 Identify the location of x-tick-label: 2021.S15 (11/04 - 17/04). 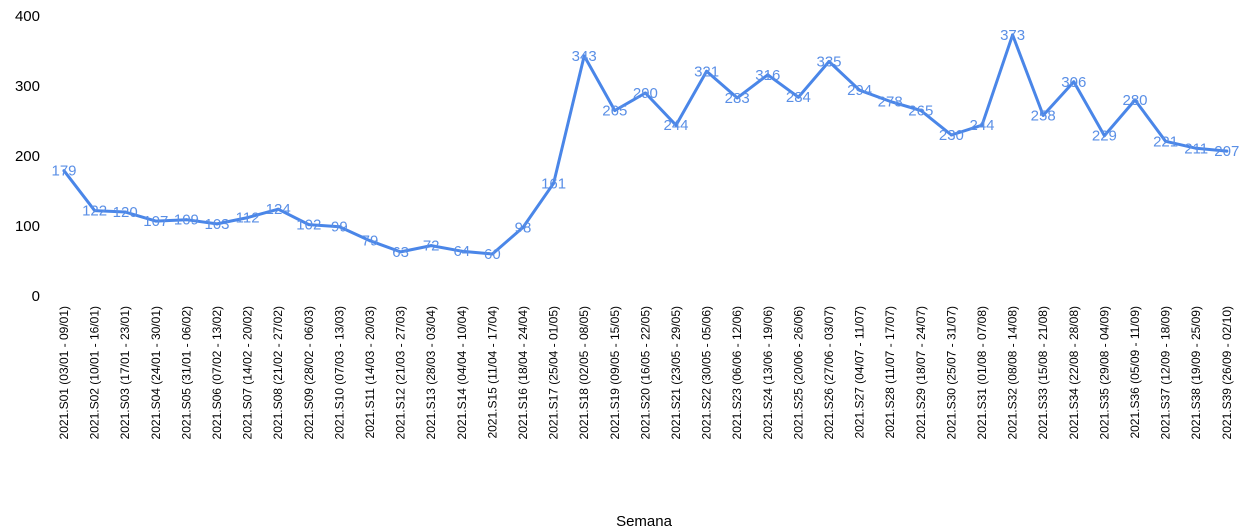
(492, 372).